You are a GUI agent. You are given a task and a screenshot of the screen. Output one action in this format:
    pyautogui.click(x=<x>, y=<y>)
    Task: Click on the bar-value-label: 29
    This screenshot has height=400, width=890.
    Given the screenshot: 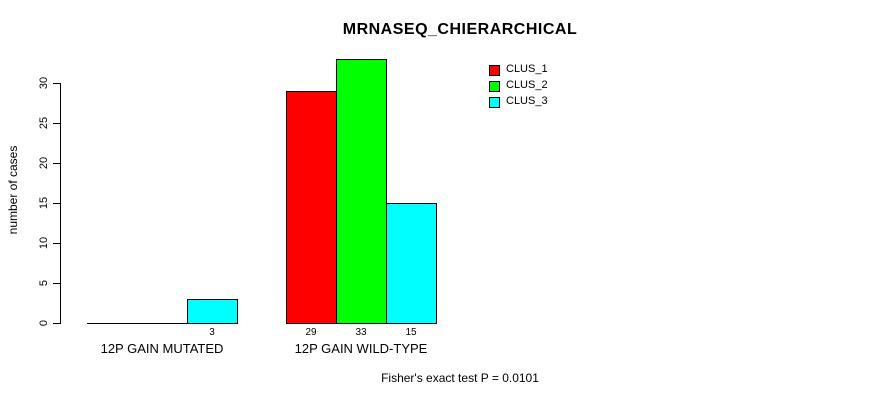 What is the action you would take?
    pyautogui.click(x=311, y=332)
    